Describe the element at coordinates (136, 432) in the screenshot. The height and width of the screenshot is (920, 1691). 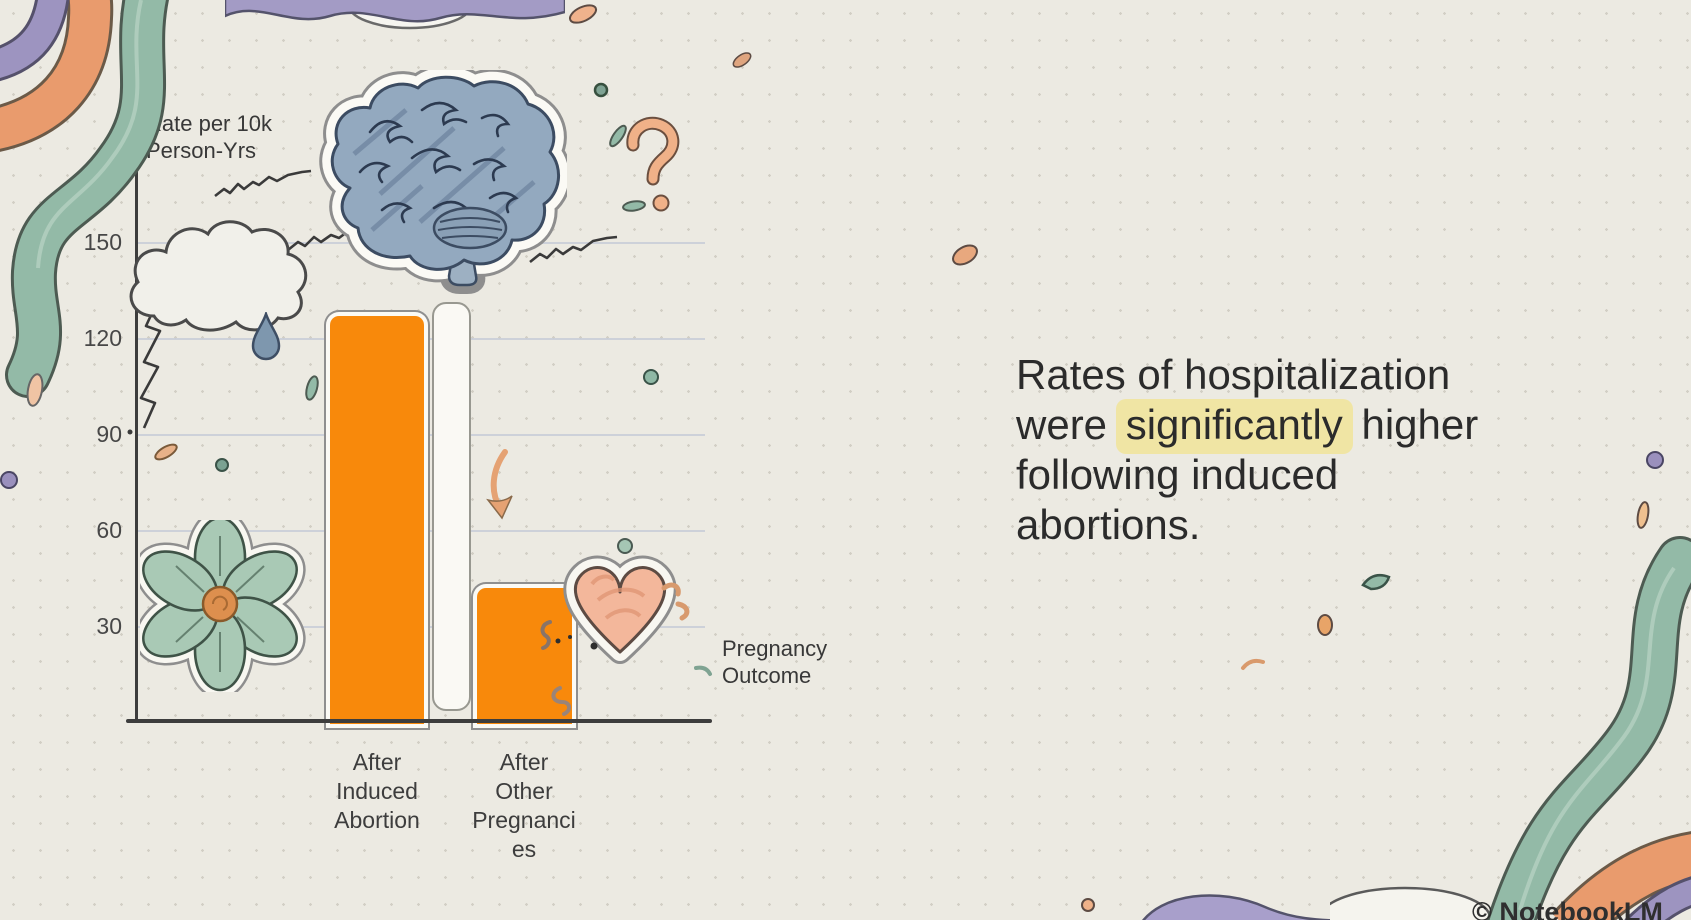
I see `y-axis-line` at that location.